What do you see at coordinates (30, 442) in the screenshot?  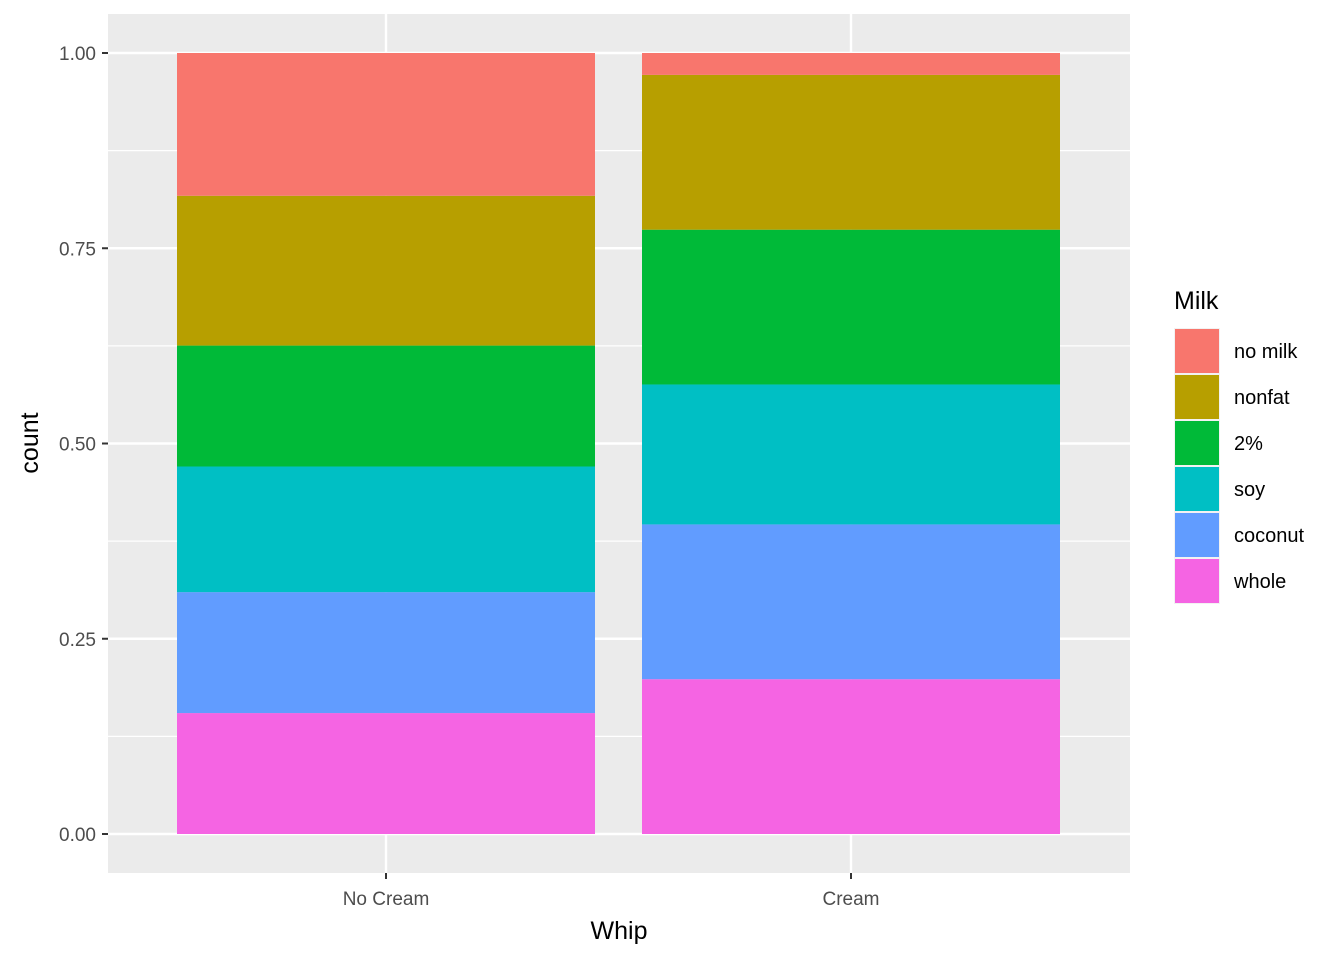 I see `y-axis-title: count` at bounding box center [30, 442].